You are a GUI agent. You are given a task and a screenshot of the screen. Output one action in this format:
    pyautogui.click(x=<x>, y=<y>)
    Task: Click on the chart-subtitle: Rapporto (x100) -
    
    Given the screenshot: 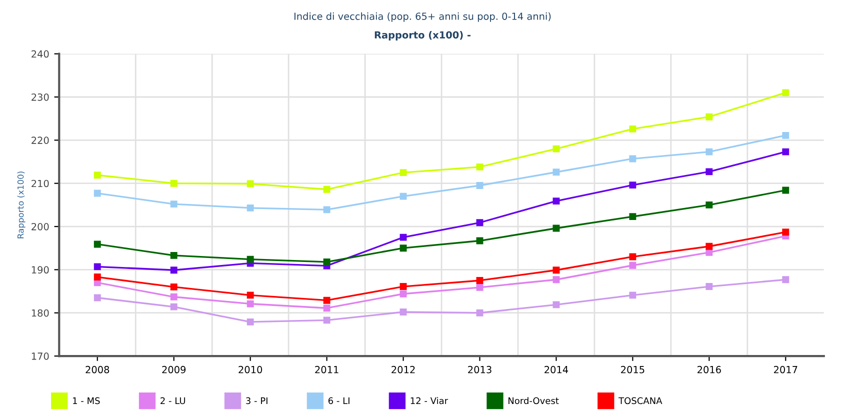 What is the action you would take?
    pyautogui.click(x=422, y=35)
    